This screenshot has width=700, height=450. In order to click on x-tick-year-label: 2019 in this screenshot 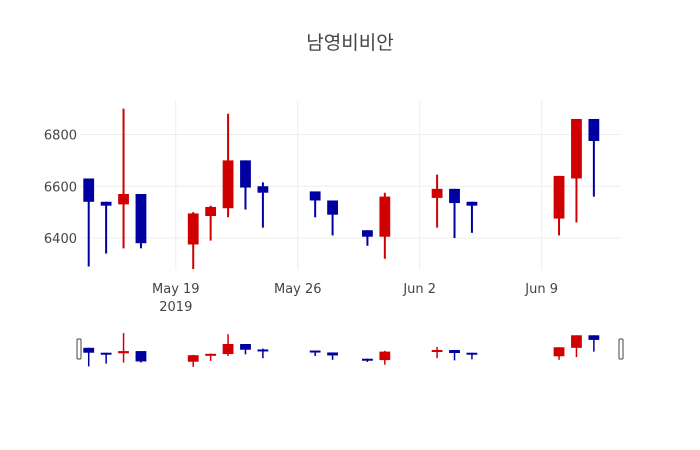, I will do `click(175, 307)`.